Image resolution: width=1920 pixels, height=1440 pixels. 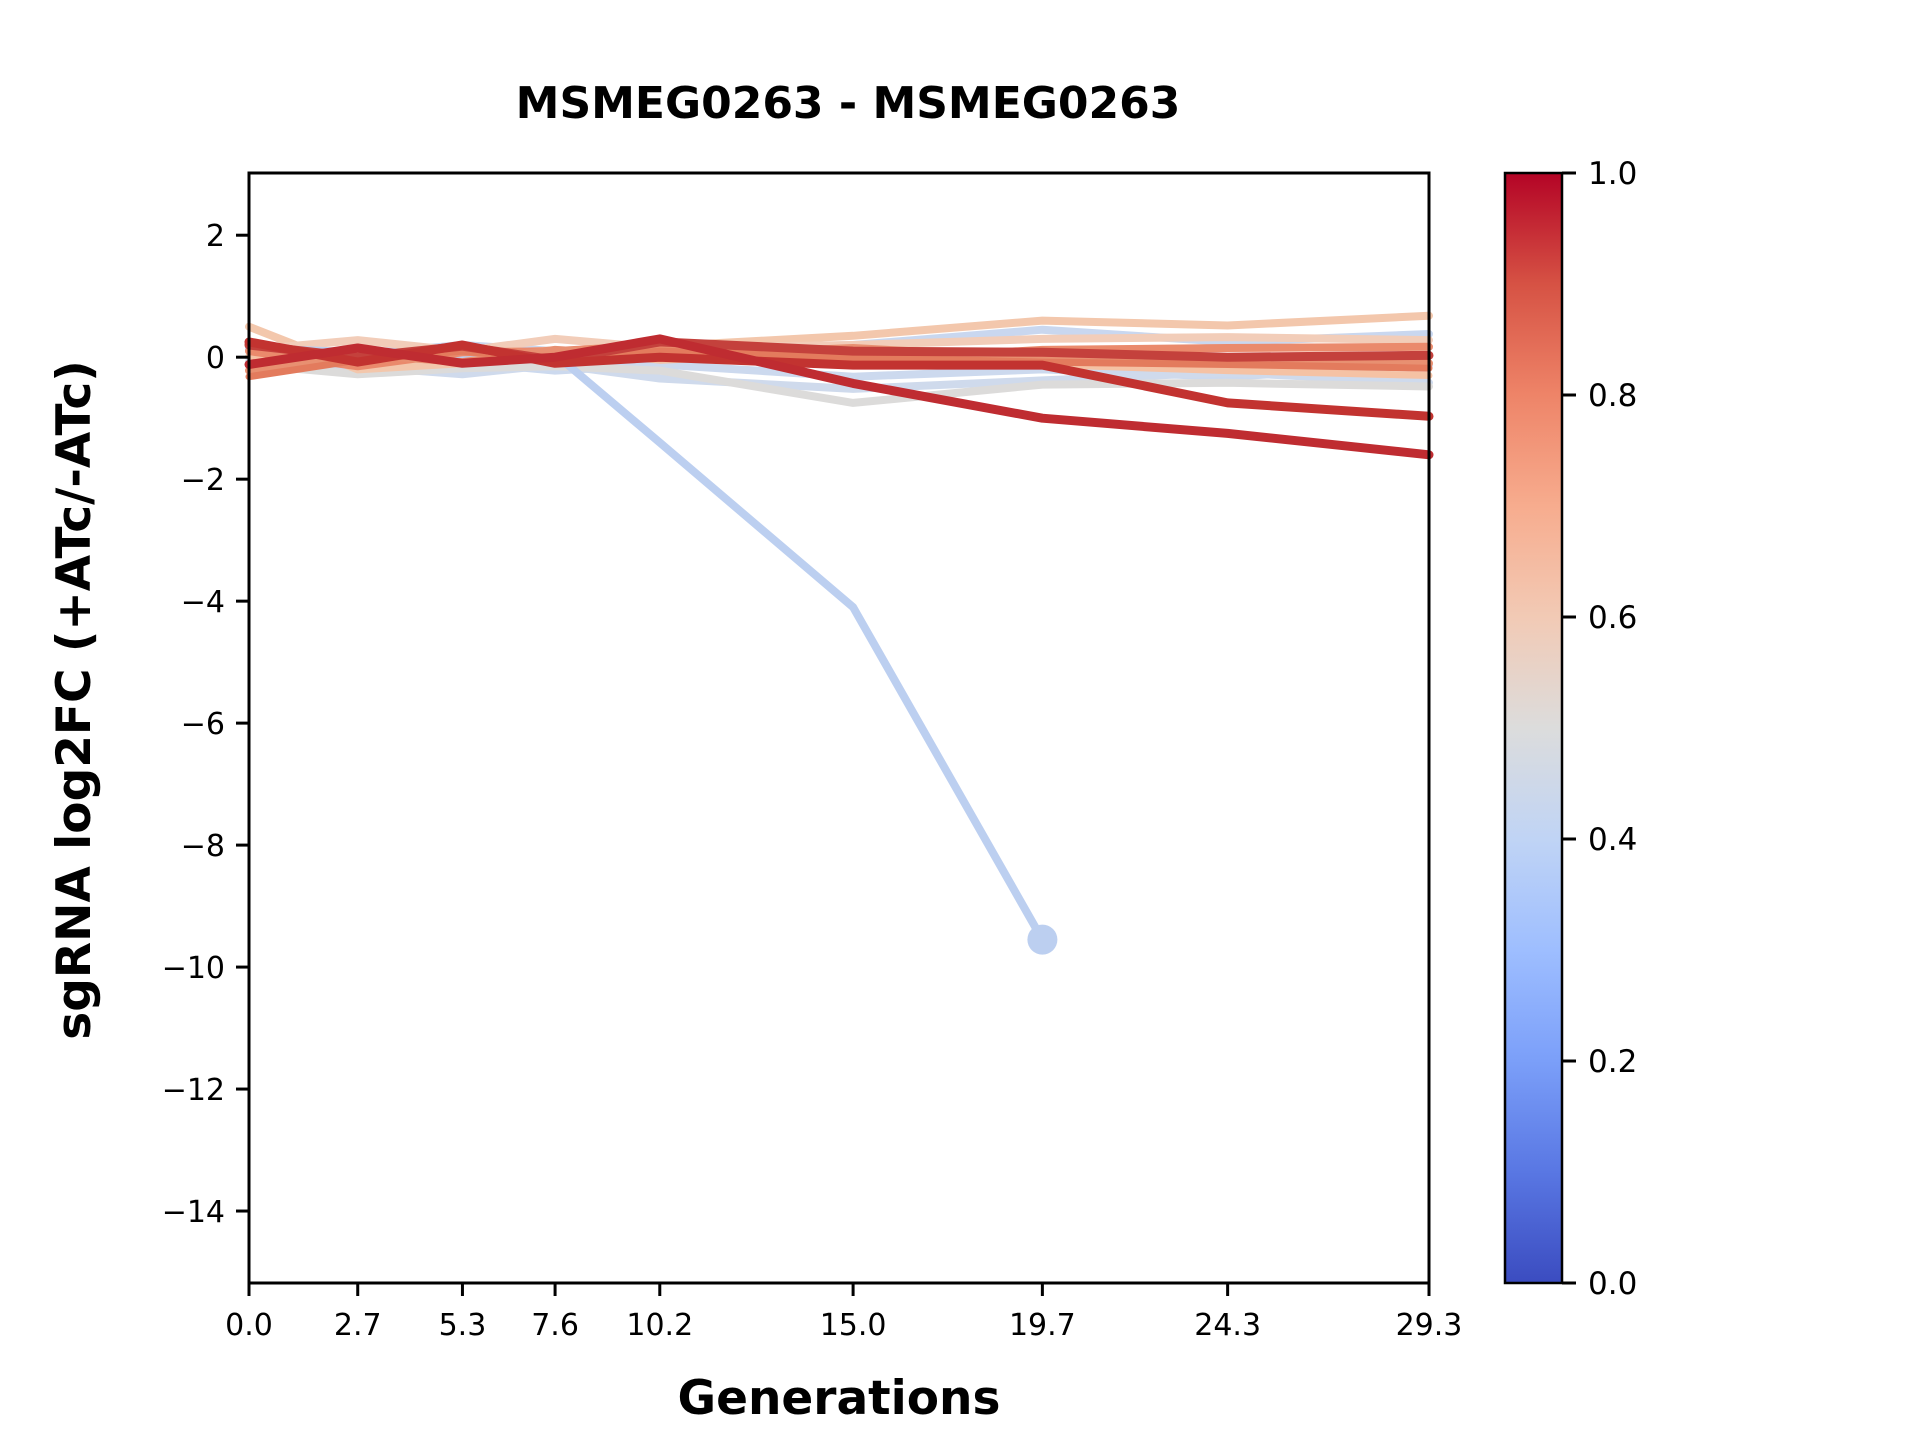 What do you see at coordinates (1042, 1325) in the screenshot?
I see `x-tick-label: 19.7` at bounding box center [1042, 1325].